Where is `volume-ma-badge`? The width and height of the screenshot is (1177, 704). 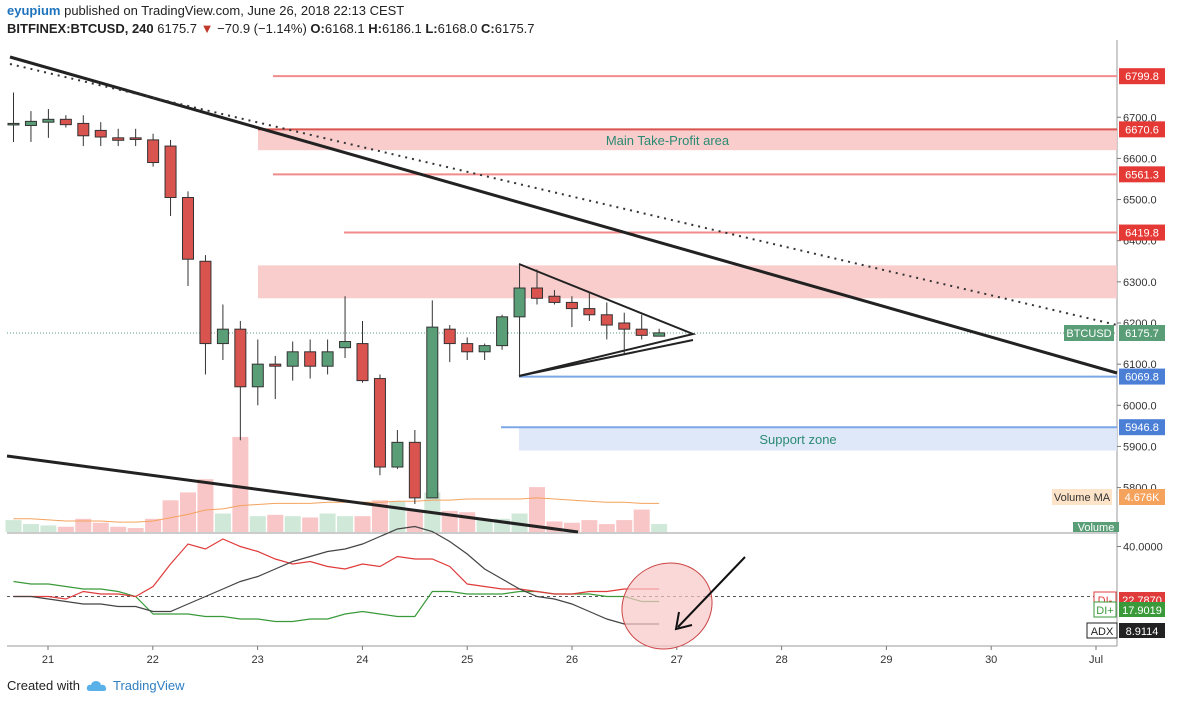
volume-ma-badge is located at coordinates (1082, 497).